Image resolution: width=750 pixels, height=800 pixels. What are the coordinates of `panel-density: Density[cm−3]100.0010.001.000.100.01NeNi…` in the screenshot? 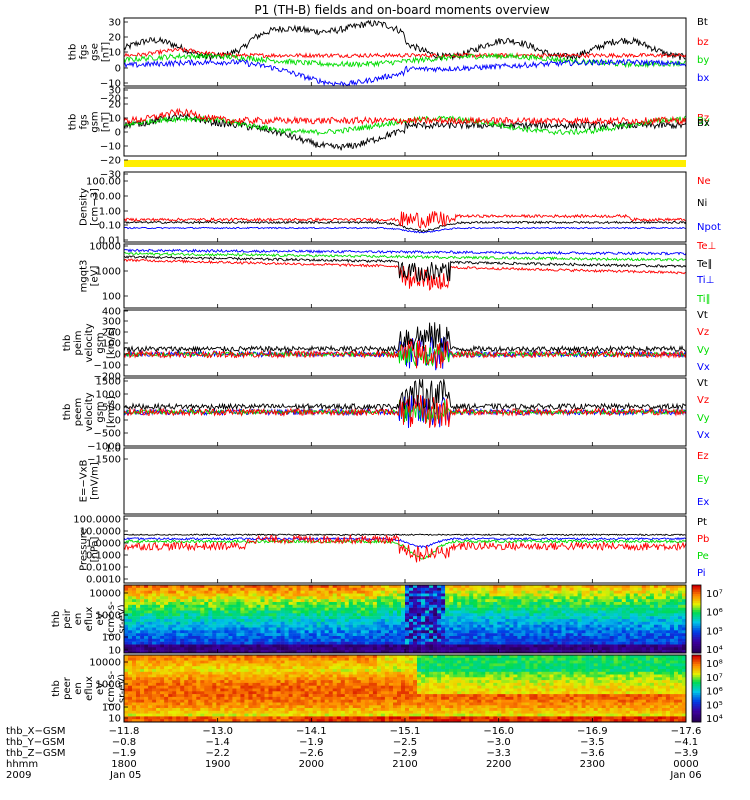 It's located at (400, 209).